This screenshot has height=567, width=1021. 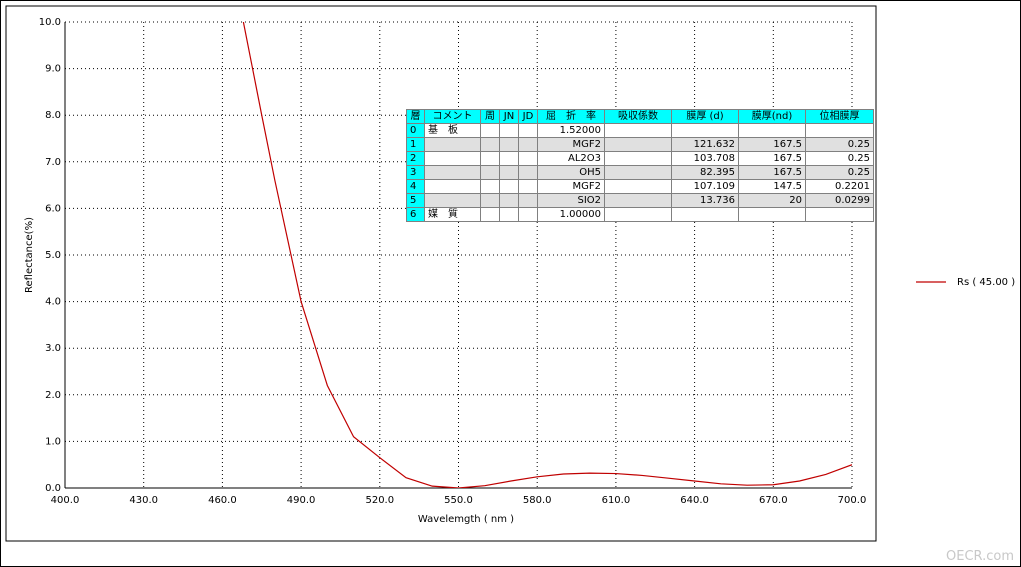 I want to click on x-tick-label: 610.0, so click(x=616, y=500).